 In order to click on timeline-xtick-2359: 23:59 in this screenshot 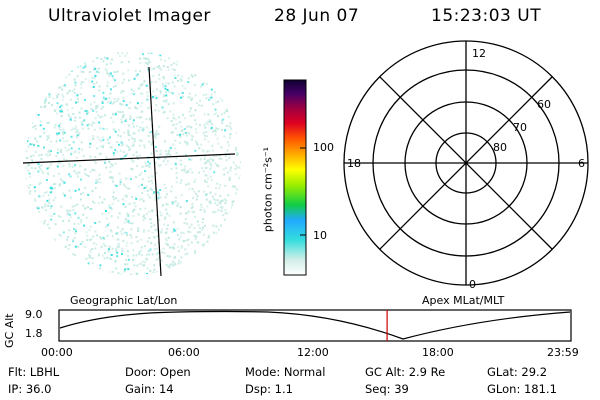, I will do `click(563, 352)`.